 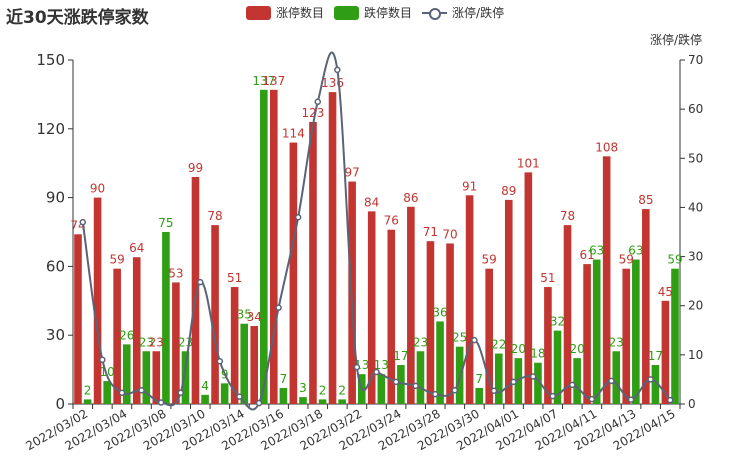 What do you see at coordinates (263, 81) in the screenshot?
I see `data-label-limit-down: 137` at bounding box center [263, 81].